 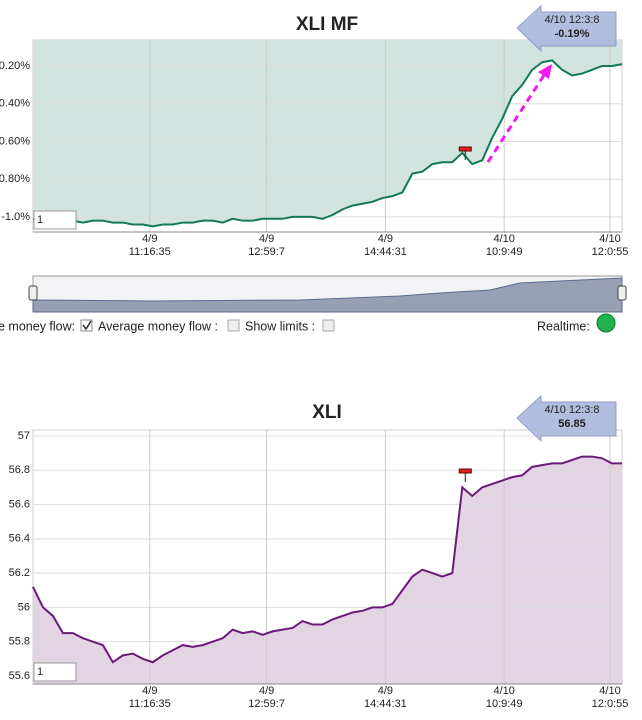 I want to click on chart-title: XLI MF, so click(x=327, y=24).